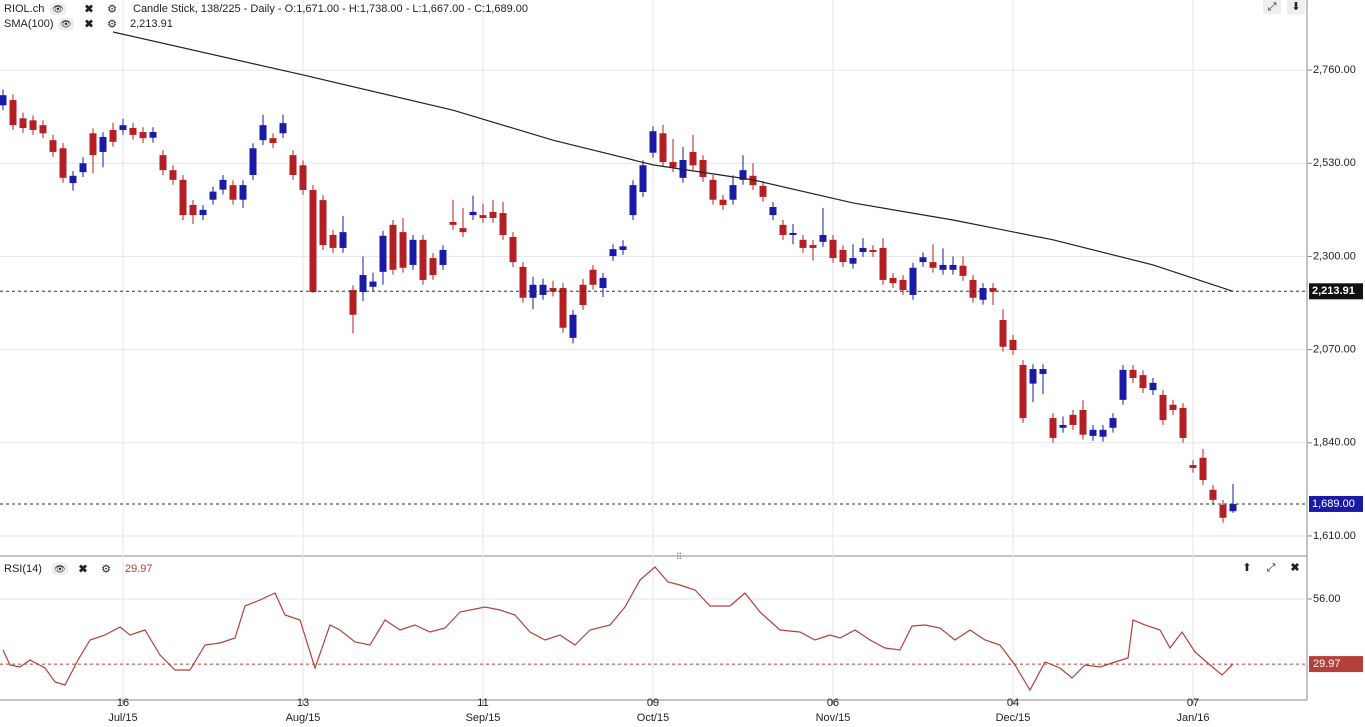 The image size is (1365, 727). I want to click on move-down-icon: ⬇, so click(1295, 7).